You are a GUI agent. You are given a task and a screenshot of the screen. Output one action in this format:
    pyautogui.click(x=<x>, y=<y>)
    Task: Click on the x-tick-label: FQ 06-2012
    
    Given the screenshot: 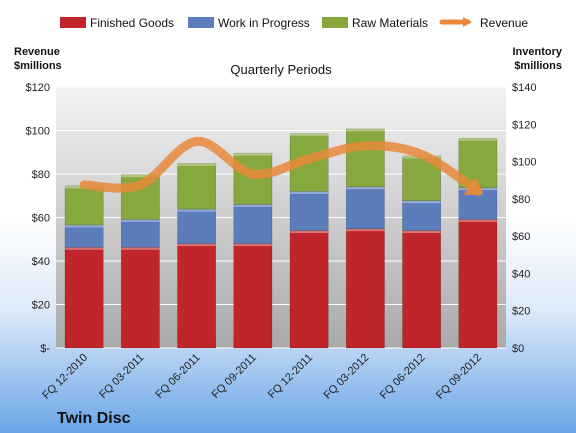 What is the action you would take?
    pyautogui.click(x=403, y=377)
    